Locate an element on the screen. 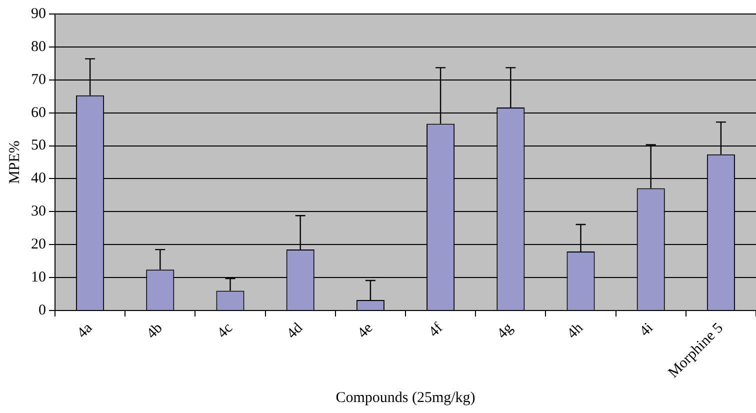 The width and height of the screenshot is (756, 413). y-tick-label: 50 is located at coordinates (38, 146).